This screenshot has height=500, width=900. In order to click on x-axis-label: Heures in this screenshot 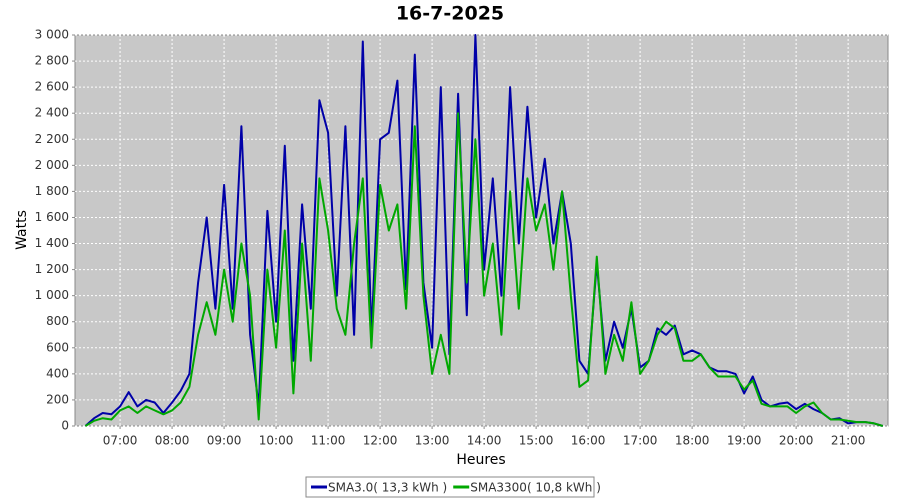, I will do `click(480, 460)`.